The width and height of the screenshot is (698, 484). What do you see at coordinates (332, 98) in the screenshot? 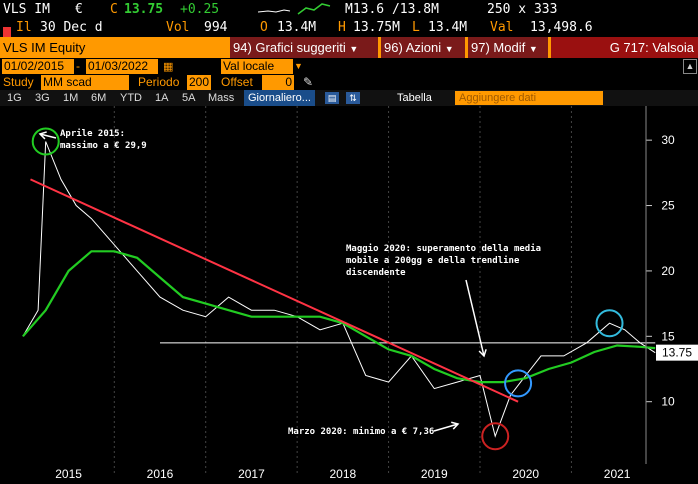
I see `chart-type-icon: ▤` at bounding box center [332, 98].